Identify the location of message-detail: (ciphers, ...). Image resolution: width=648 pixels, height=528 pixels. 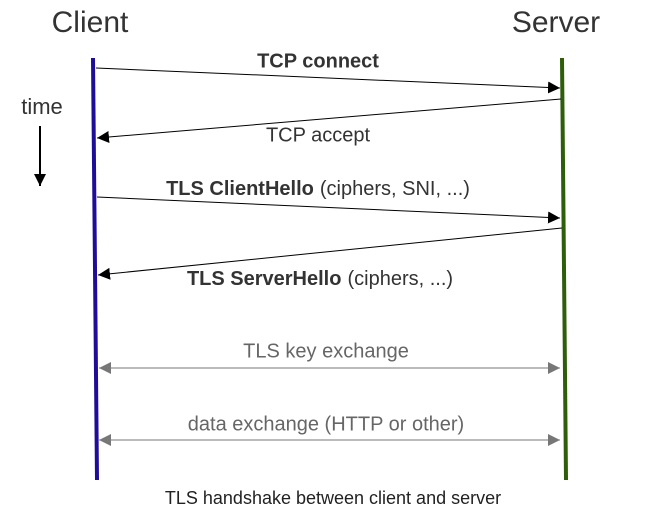
(400, 279).